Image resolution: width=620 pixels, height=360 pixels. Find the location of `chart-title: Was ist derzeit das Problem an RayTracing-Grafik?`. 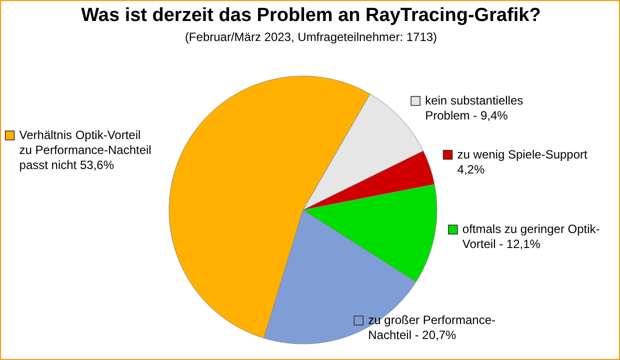

chart-title: Was ist derzeit das Problem an RayTracing-Grafik? is located at coordinates (311, 16).